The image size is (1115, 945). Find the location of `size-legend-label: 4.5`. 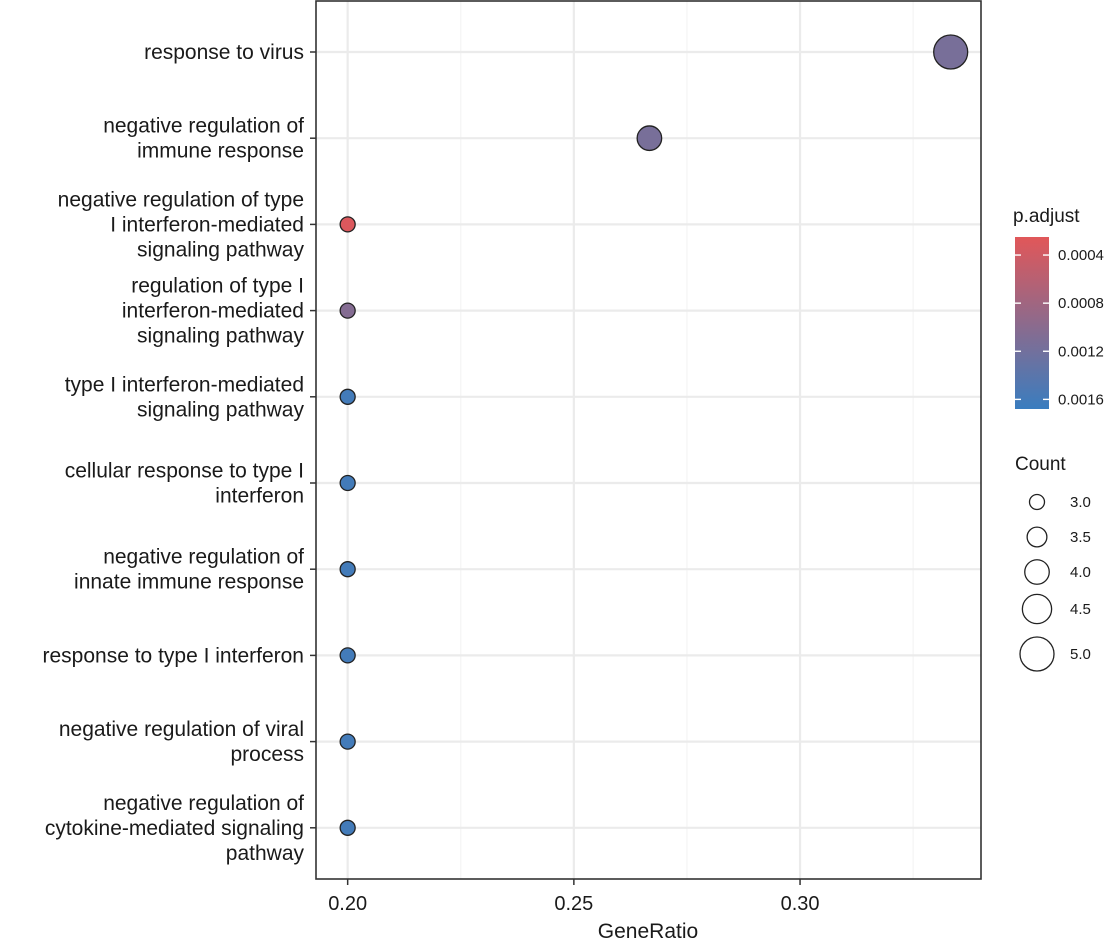

size-legend-label: 4.5 is located at coordinates (1080, 609).